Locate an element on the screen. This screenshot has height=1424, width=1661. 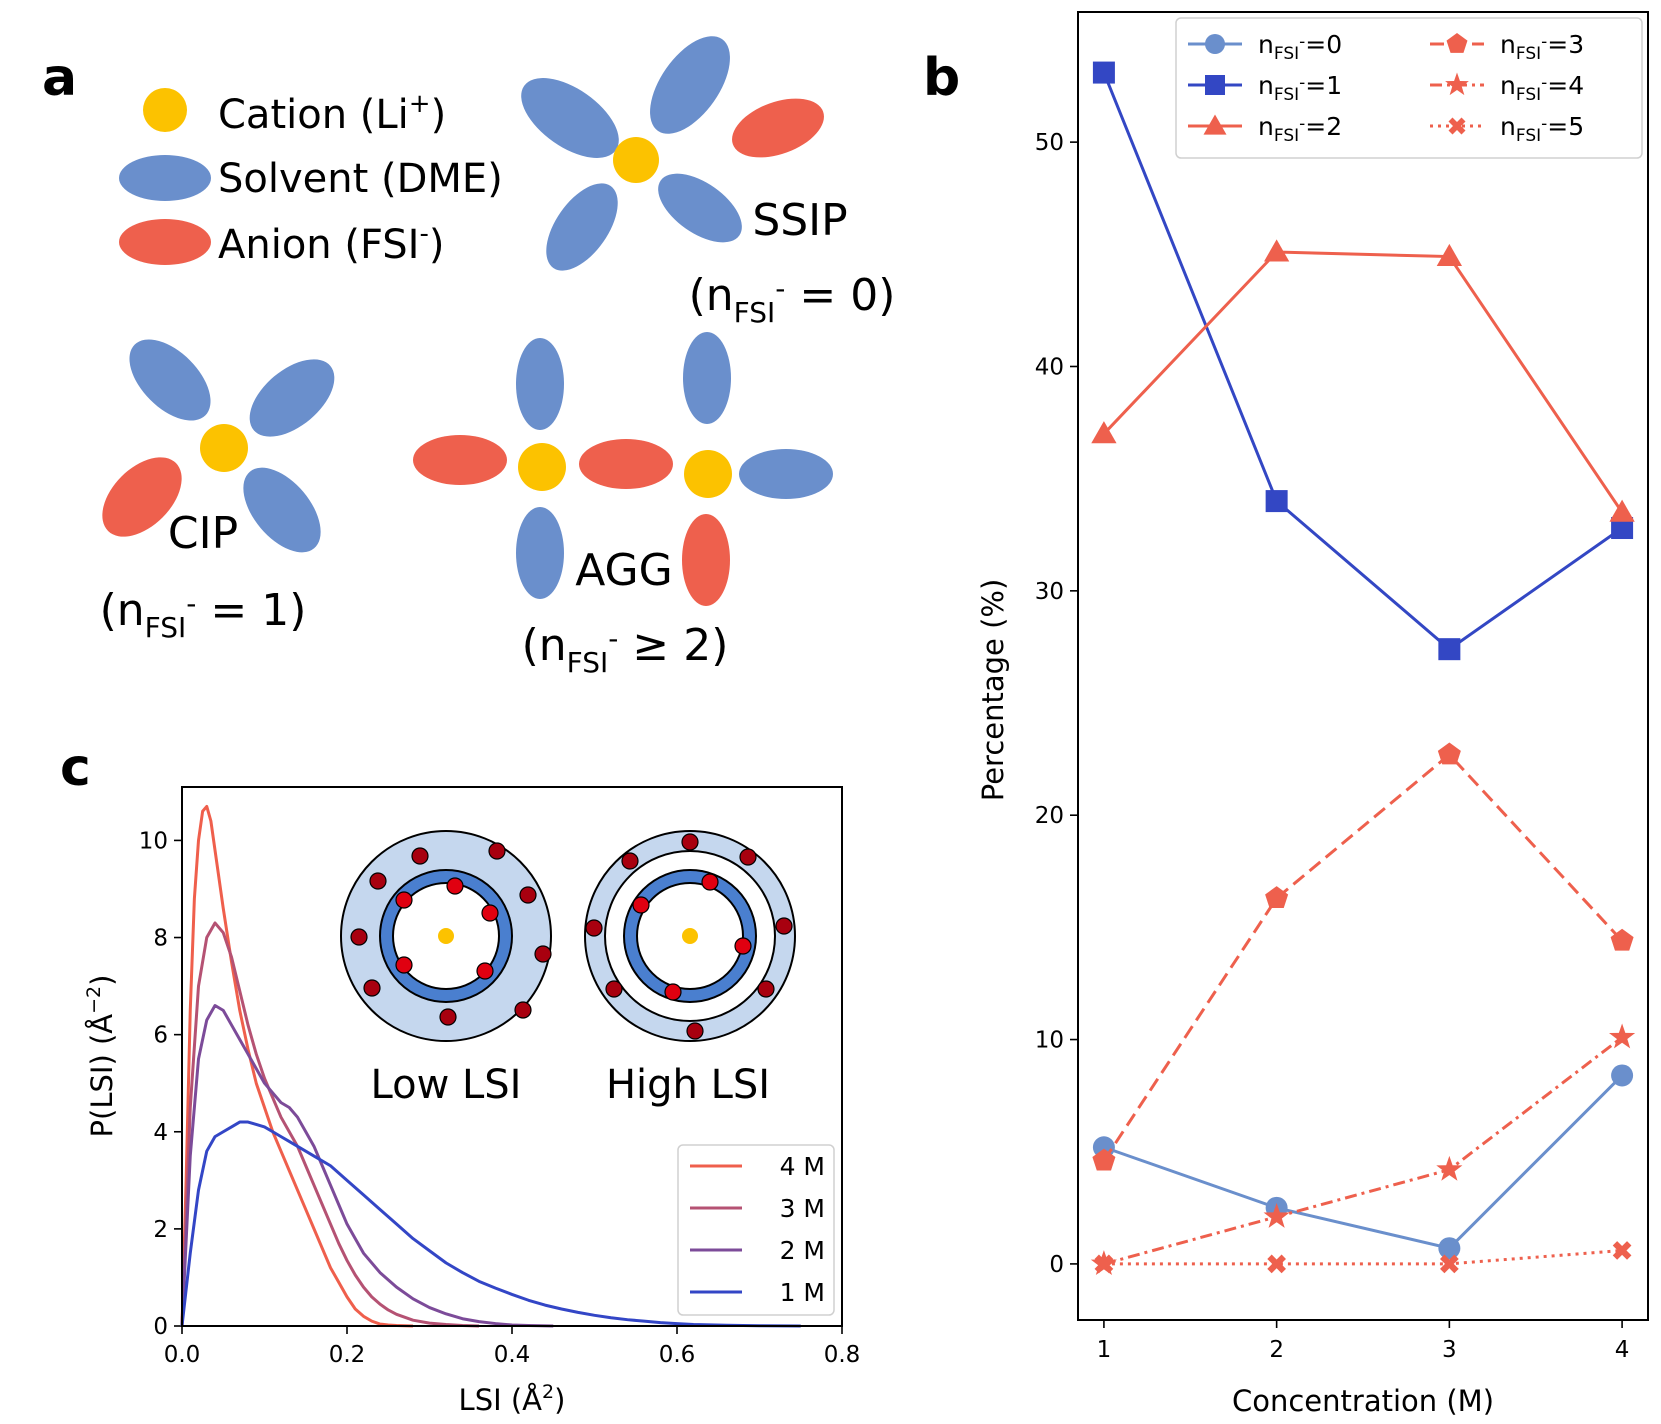
chart-b-xtick-label: 2 is located at coordinates (1276, 1350).